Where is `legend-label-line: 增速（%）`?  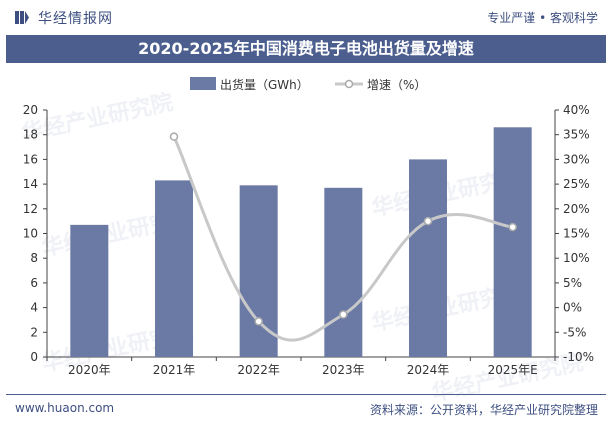 legend-label-line: 增速（%） is located at coordinates (396, 85).